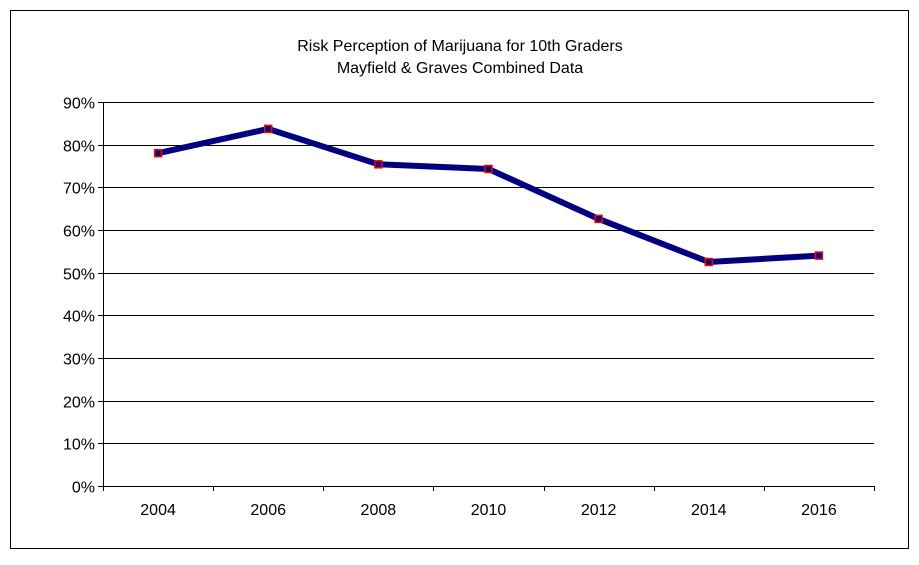 The image size is (919, 565). Describe the element at coordinates (79, 445) in the screenshot. I see `y-tick-label: 10%` at that location.